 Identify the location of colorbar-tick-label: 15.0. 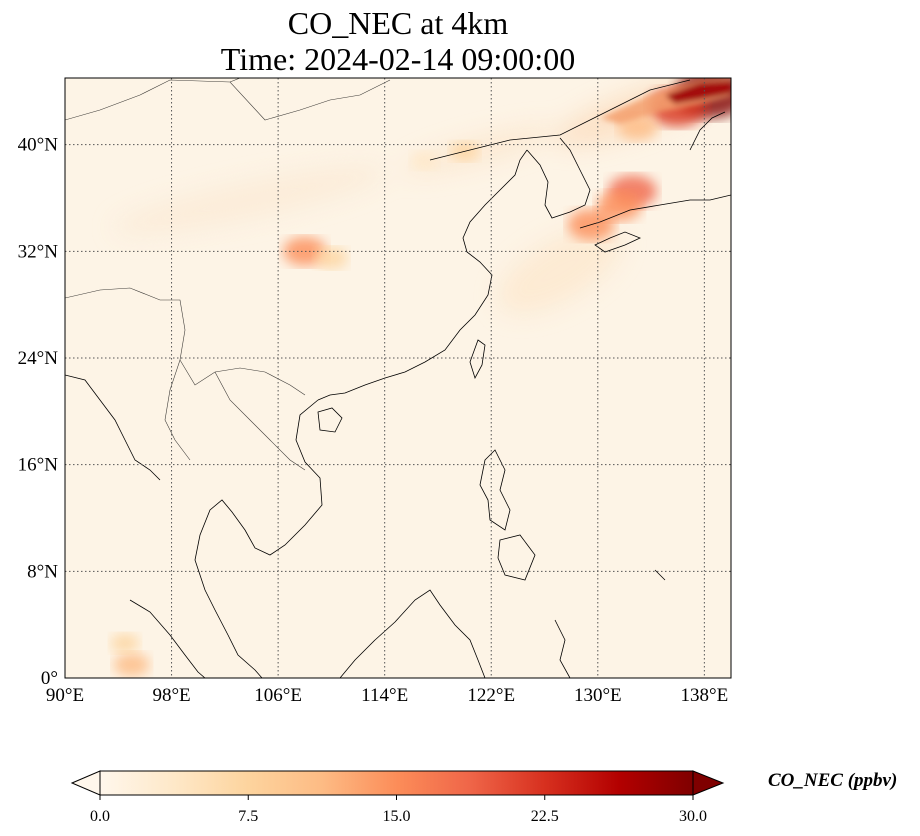
(397, 816).